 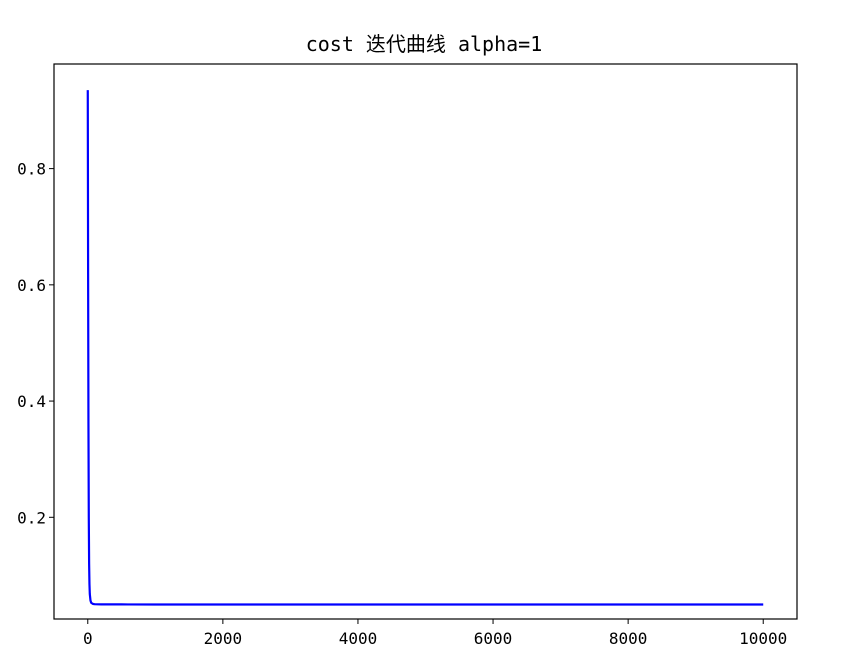 I want to click on y-tick-label: 0.8, so click(x=31, y=169).